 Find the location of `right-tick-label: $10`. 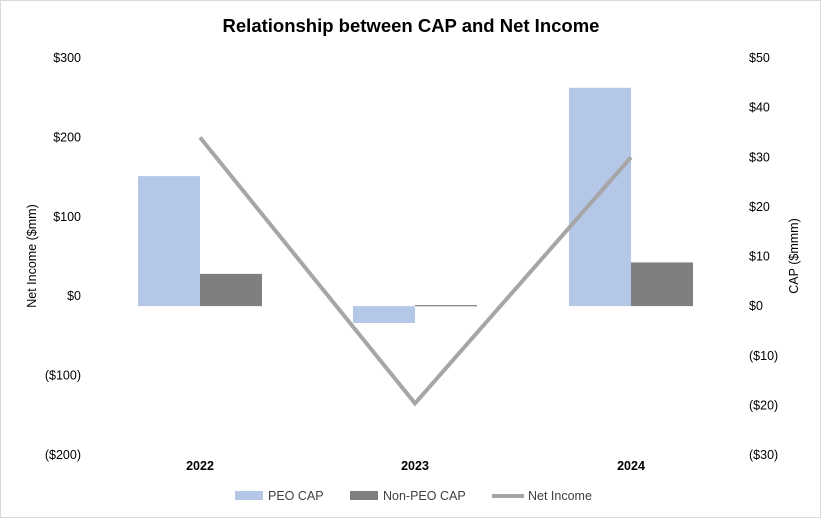

right-tick-label: $10 is located at coordinates (759, 257).